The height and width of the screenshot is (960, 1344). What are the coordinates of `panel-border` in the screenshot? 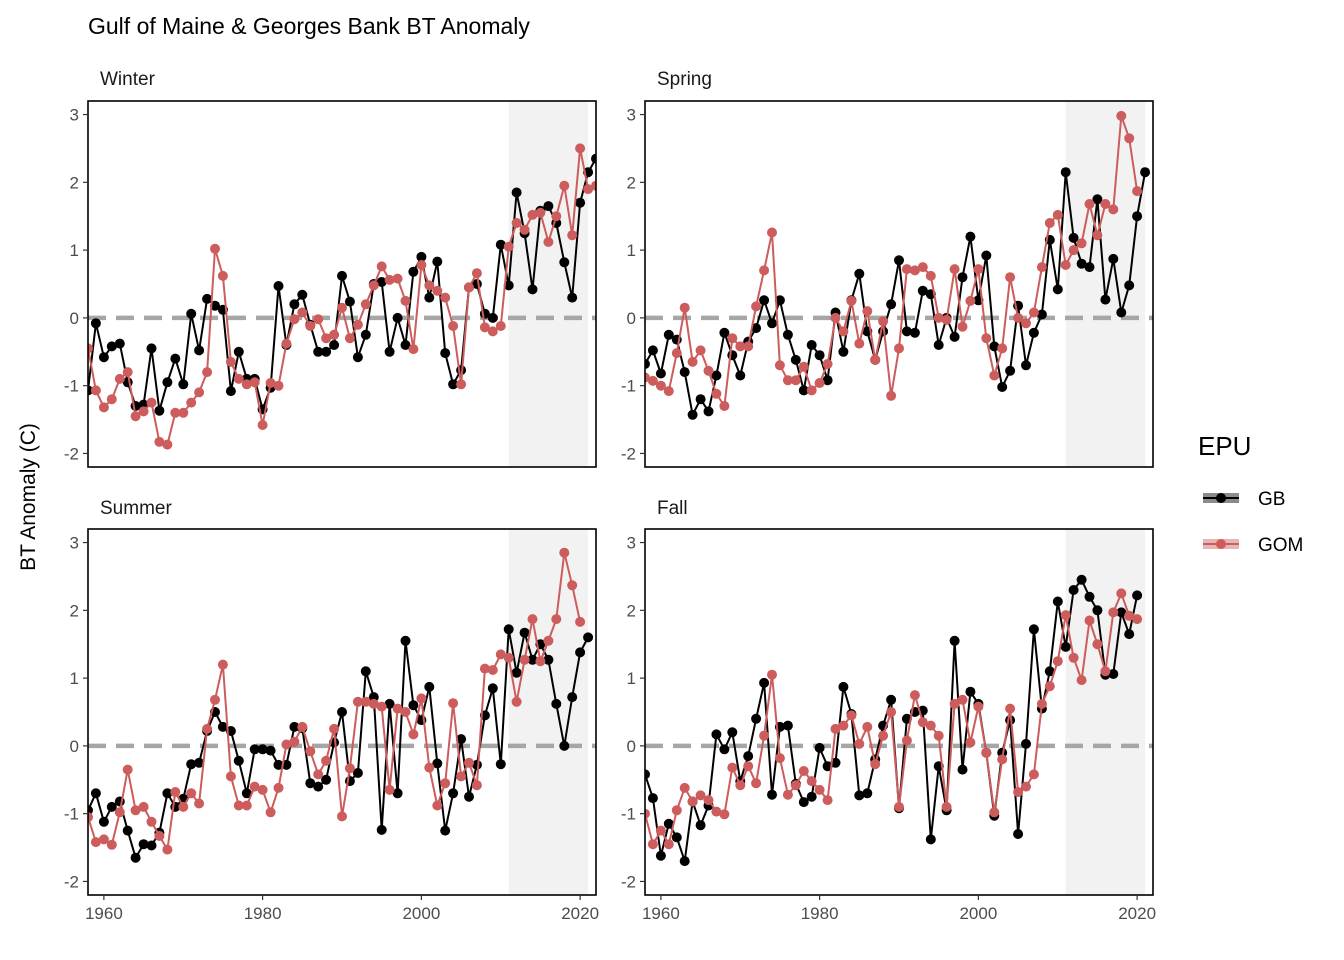 It's located at (899, 284).